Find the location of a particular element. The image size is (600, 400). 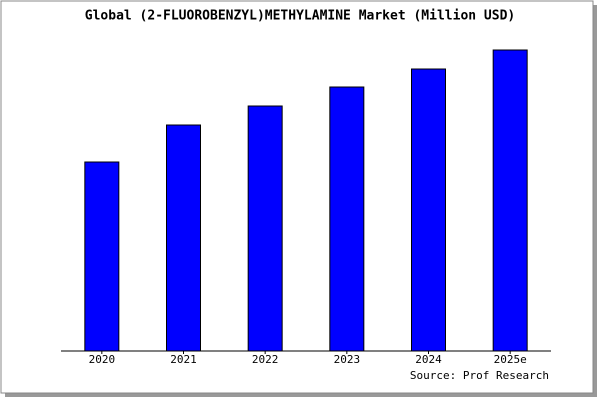

x-tick-label: 2020 is located at coordinates (102, 359).